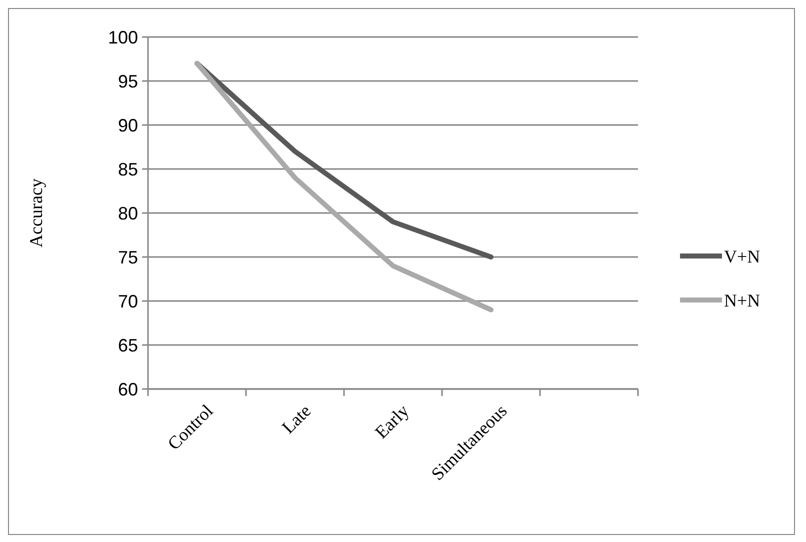  What do you see at coordinates (128, 213) in the screenshot?
I see `y-tick-label: 80` at bounding box center [128, 213].